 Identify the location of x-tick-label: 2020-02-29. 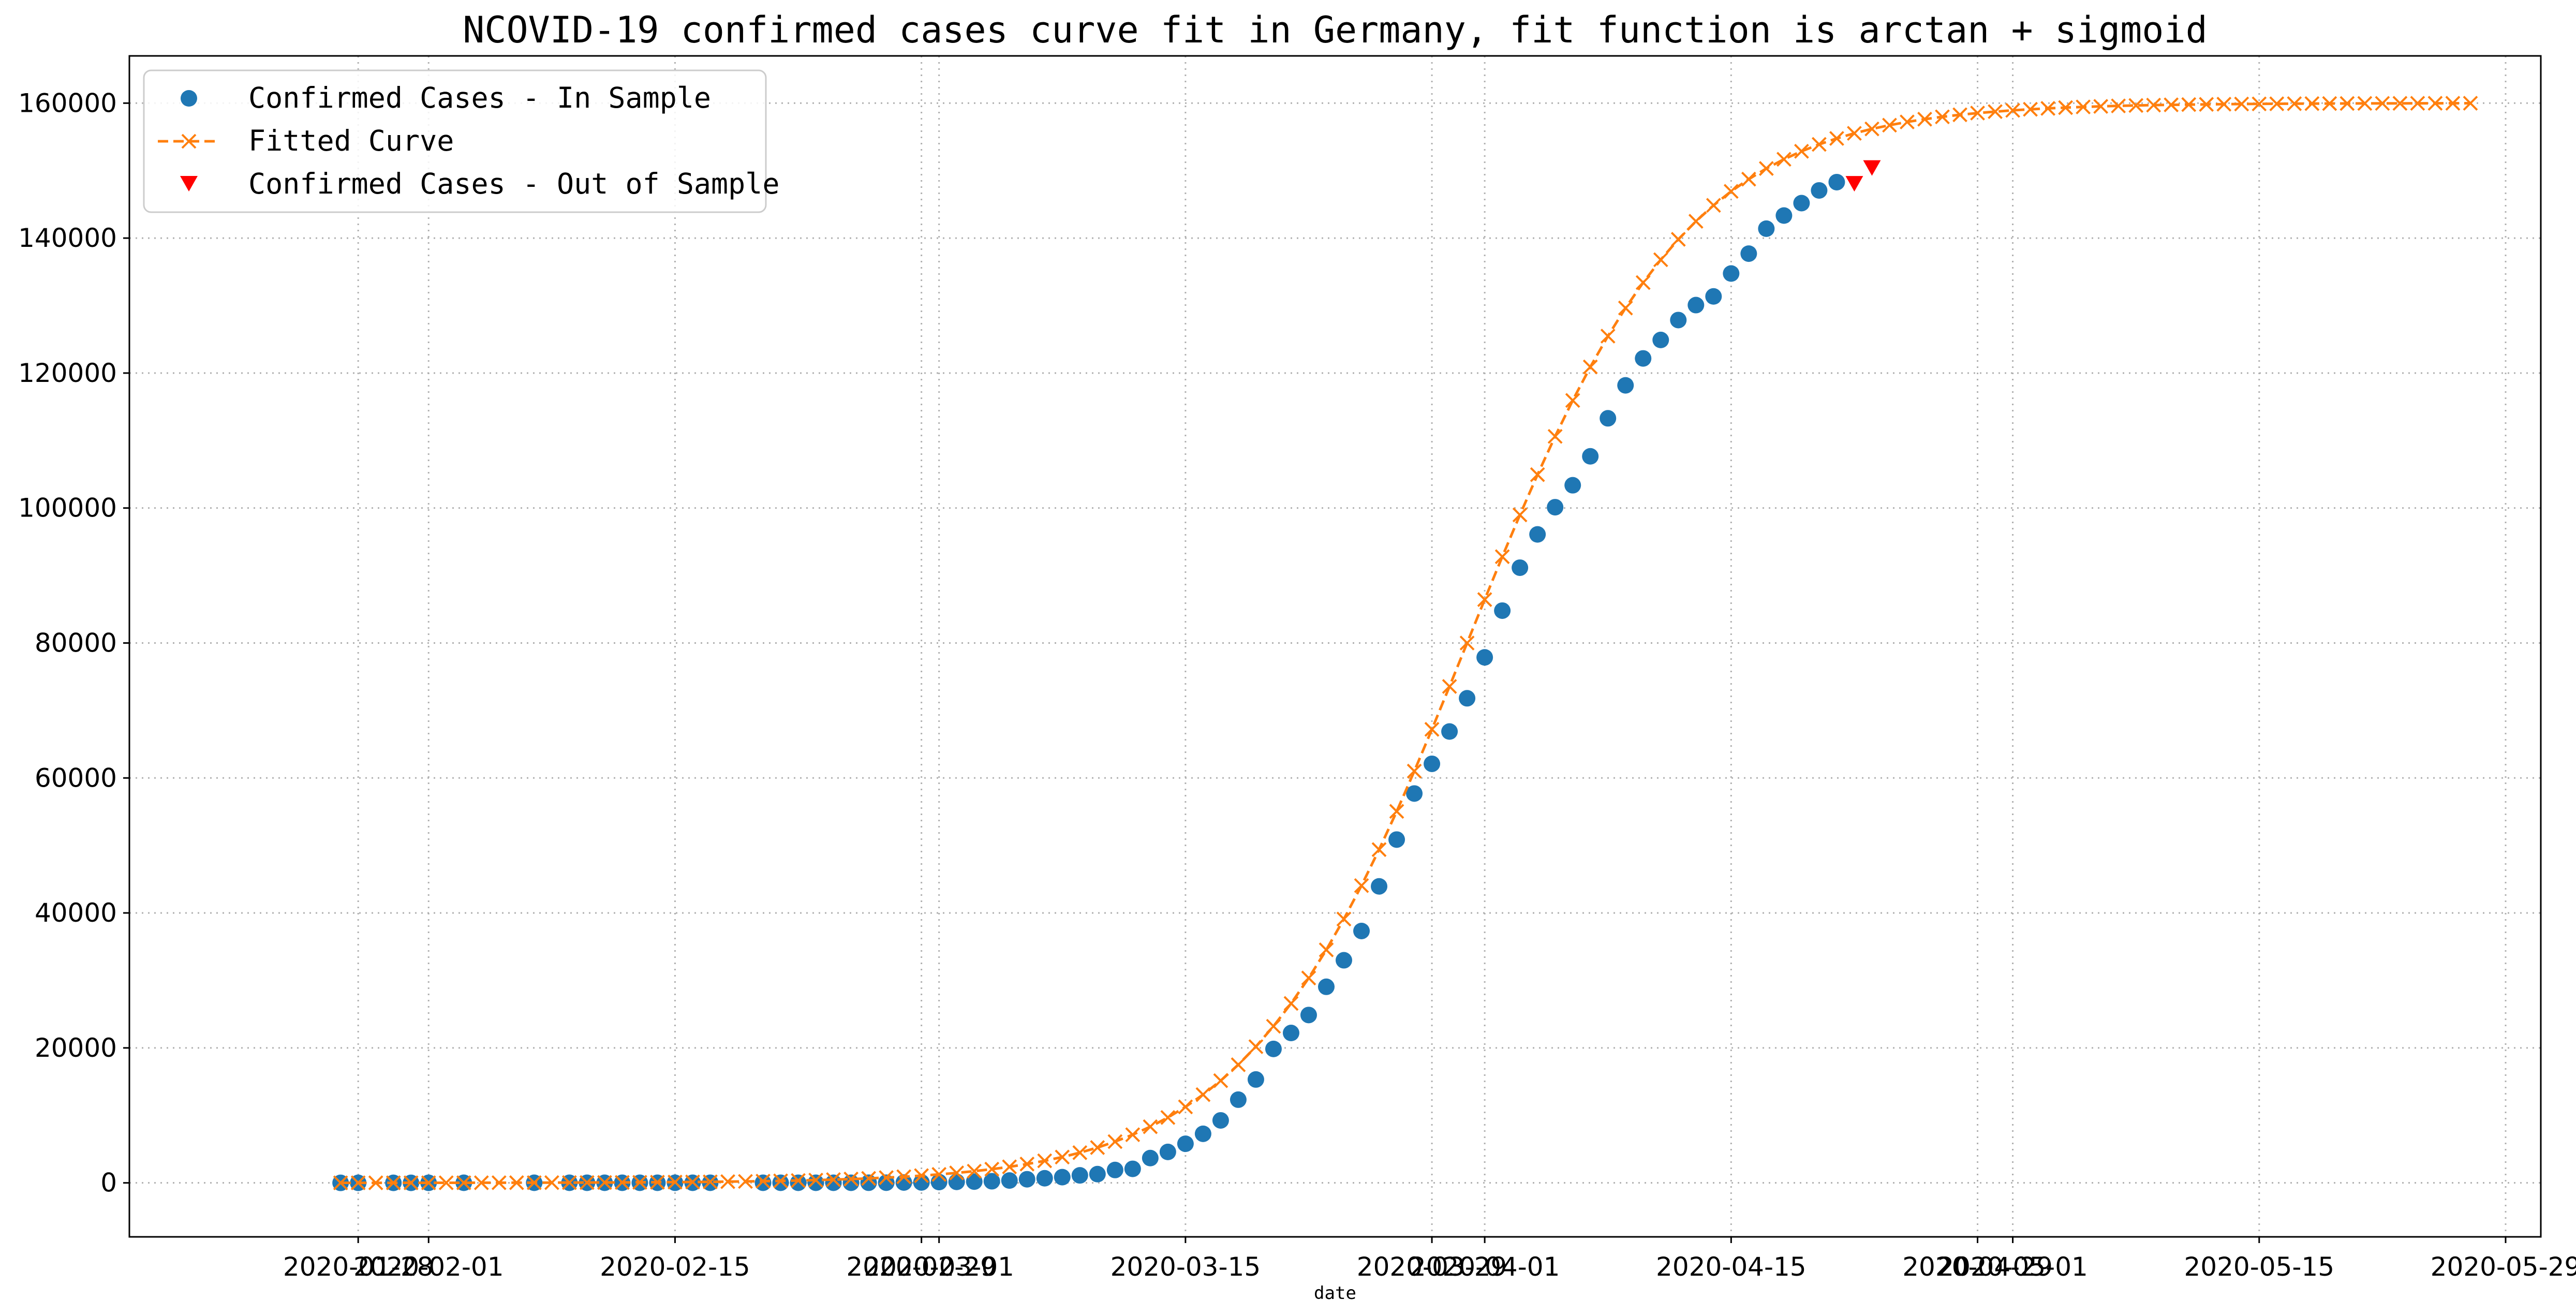
(921, 1267).